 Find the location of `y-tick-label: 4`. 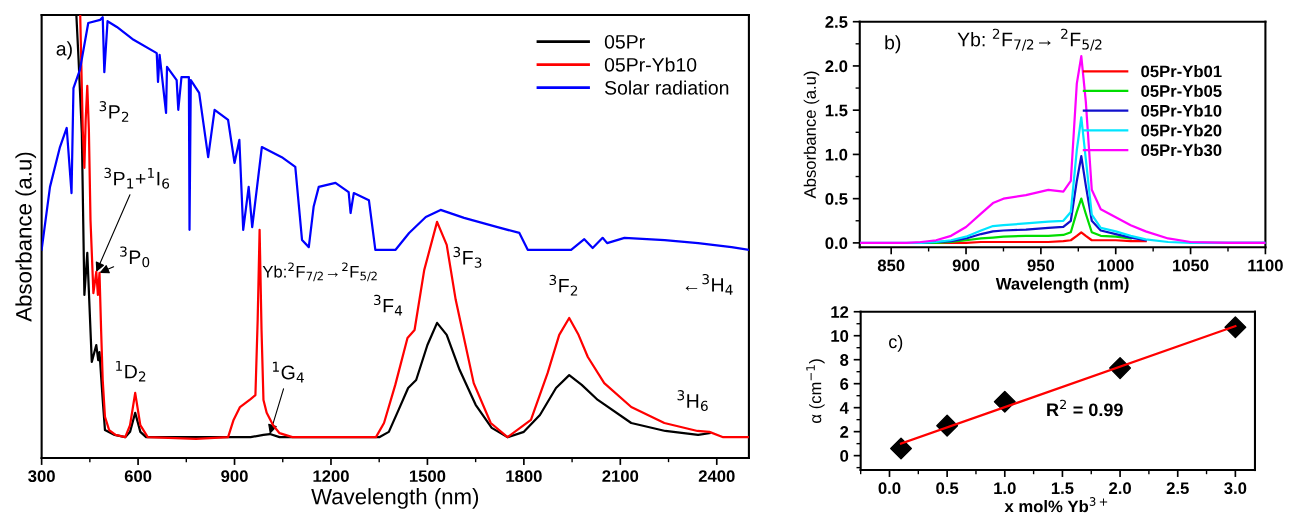

y-tick-label: 4 is located at coordinates (844, 408).